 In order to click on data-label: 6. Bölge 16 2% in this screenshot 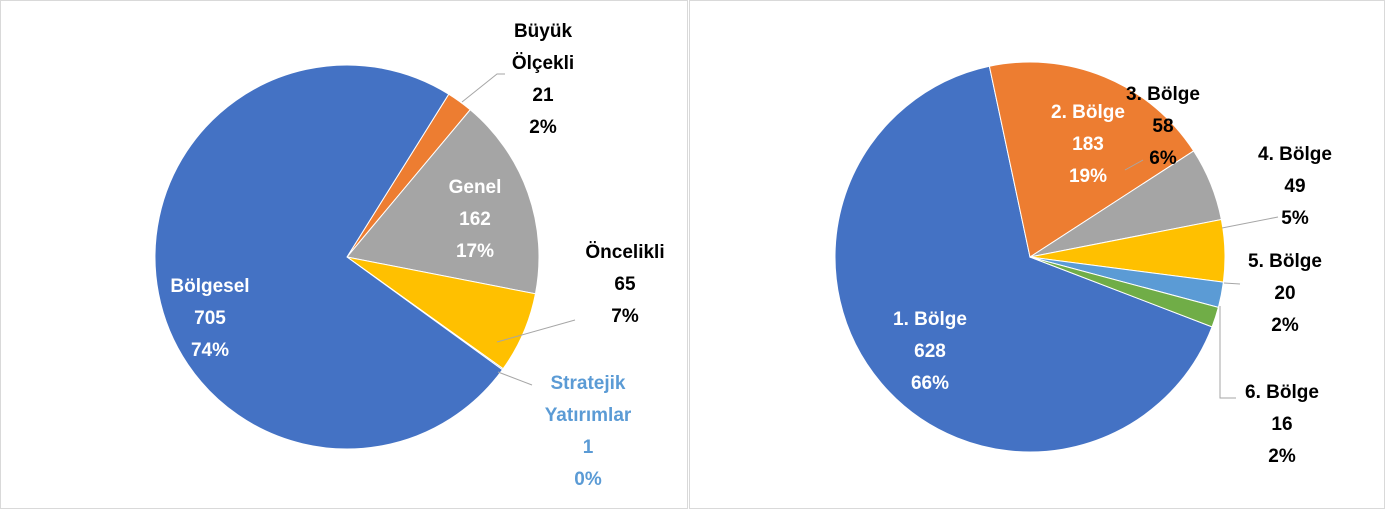, I will do `click(1282, 425)`.